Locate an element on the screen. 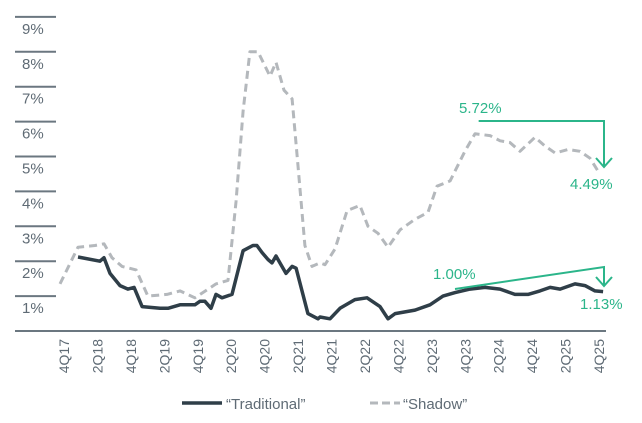 The width and height of the screenshot is (642, 423). x-tick-label: 4Q24 is located at coordinates (532, 356).